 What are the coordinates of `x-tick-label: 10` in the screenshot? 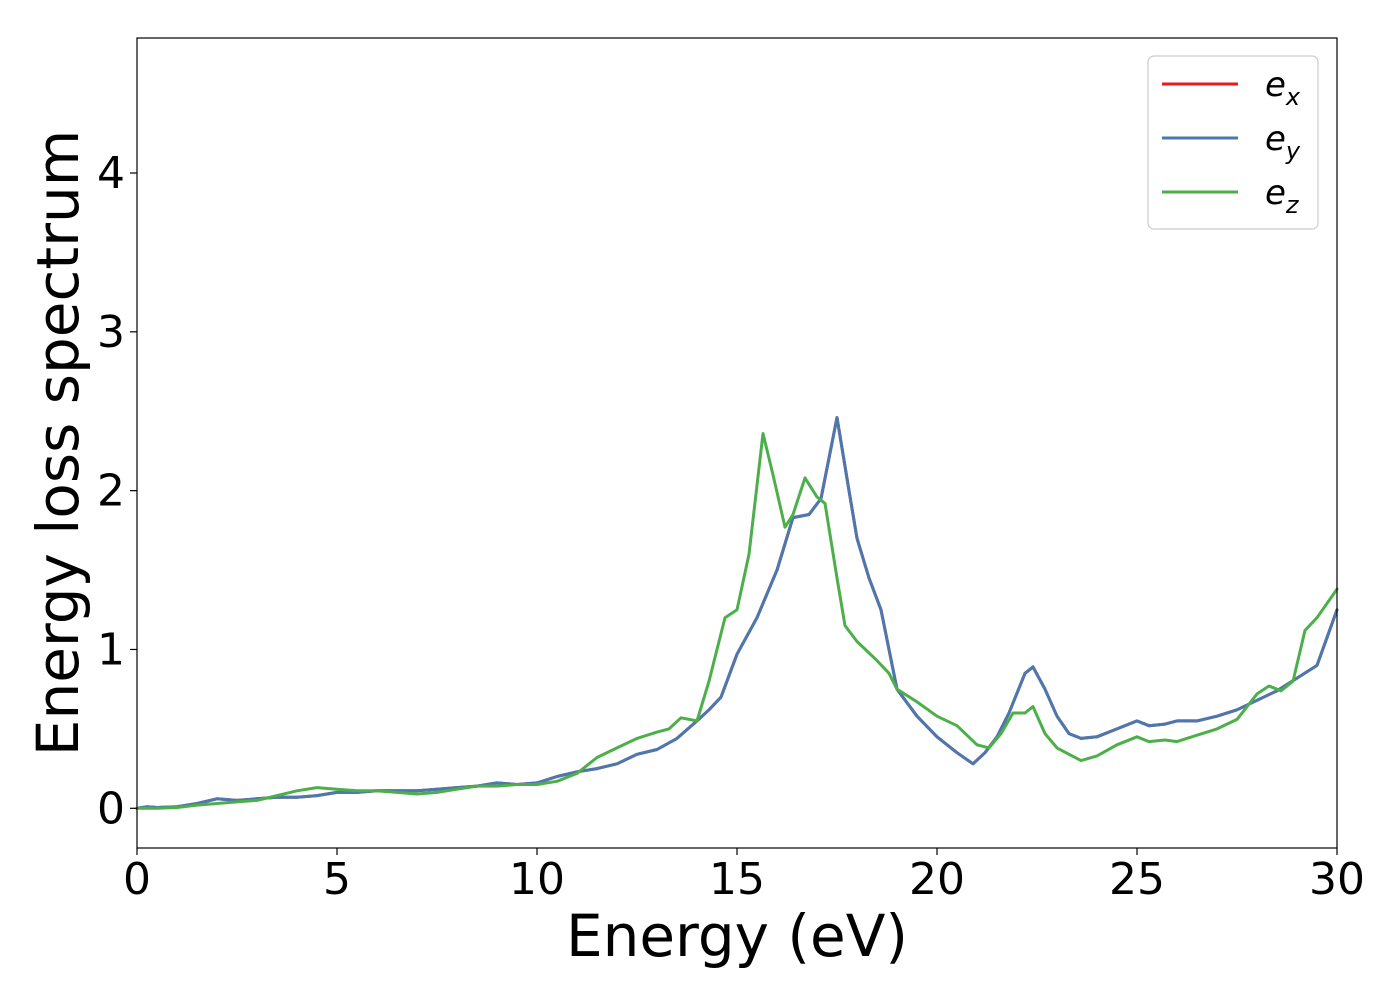 It's located at (537, 879).